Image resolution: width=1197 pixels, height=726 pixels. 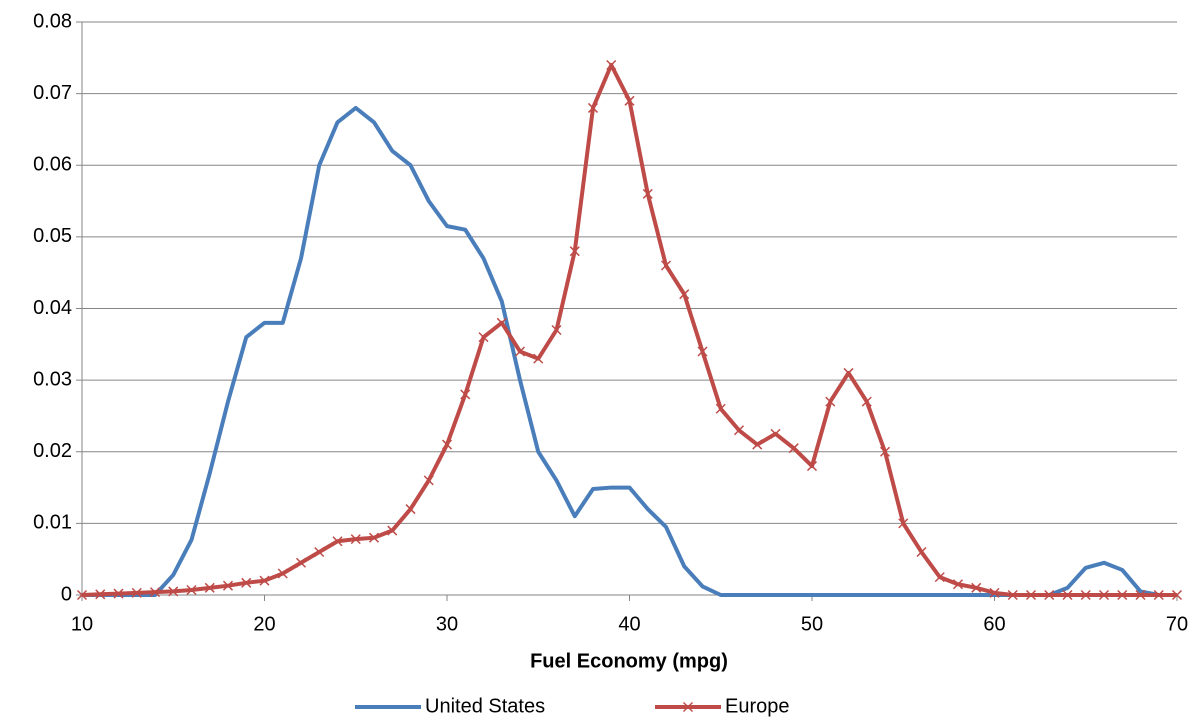 What do you see at coordinates (52, 451) in the screenshot?
I see `y-tick-label: 0.02` at bounding box center [52, 451].